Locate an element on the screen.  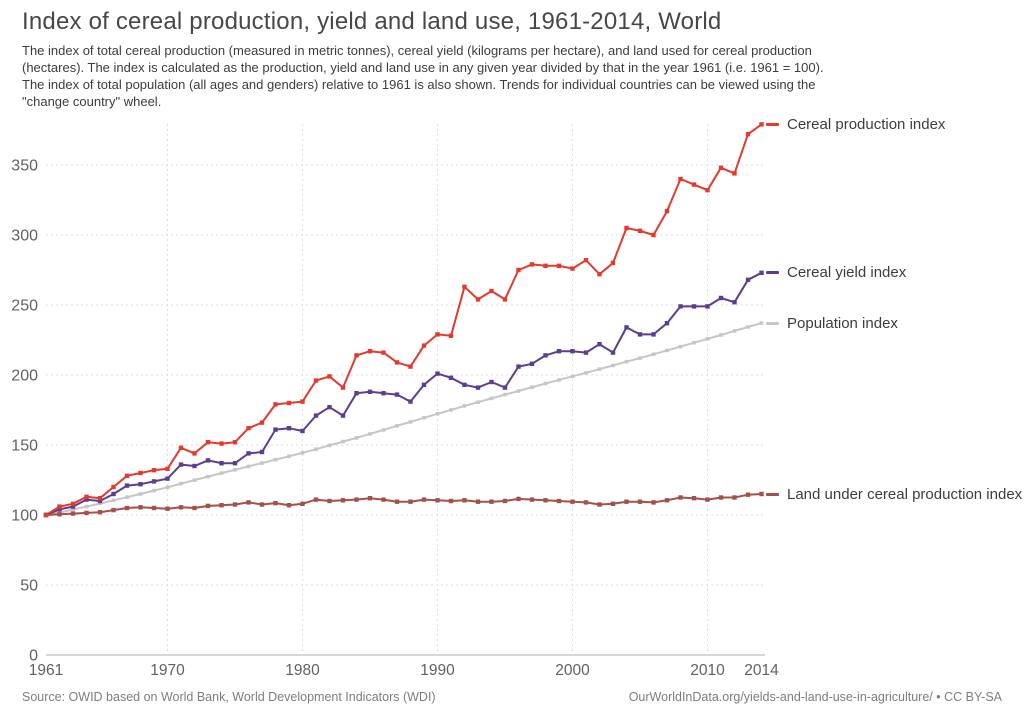
svg-text: 2014 is located at coordinates (761, 670).